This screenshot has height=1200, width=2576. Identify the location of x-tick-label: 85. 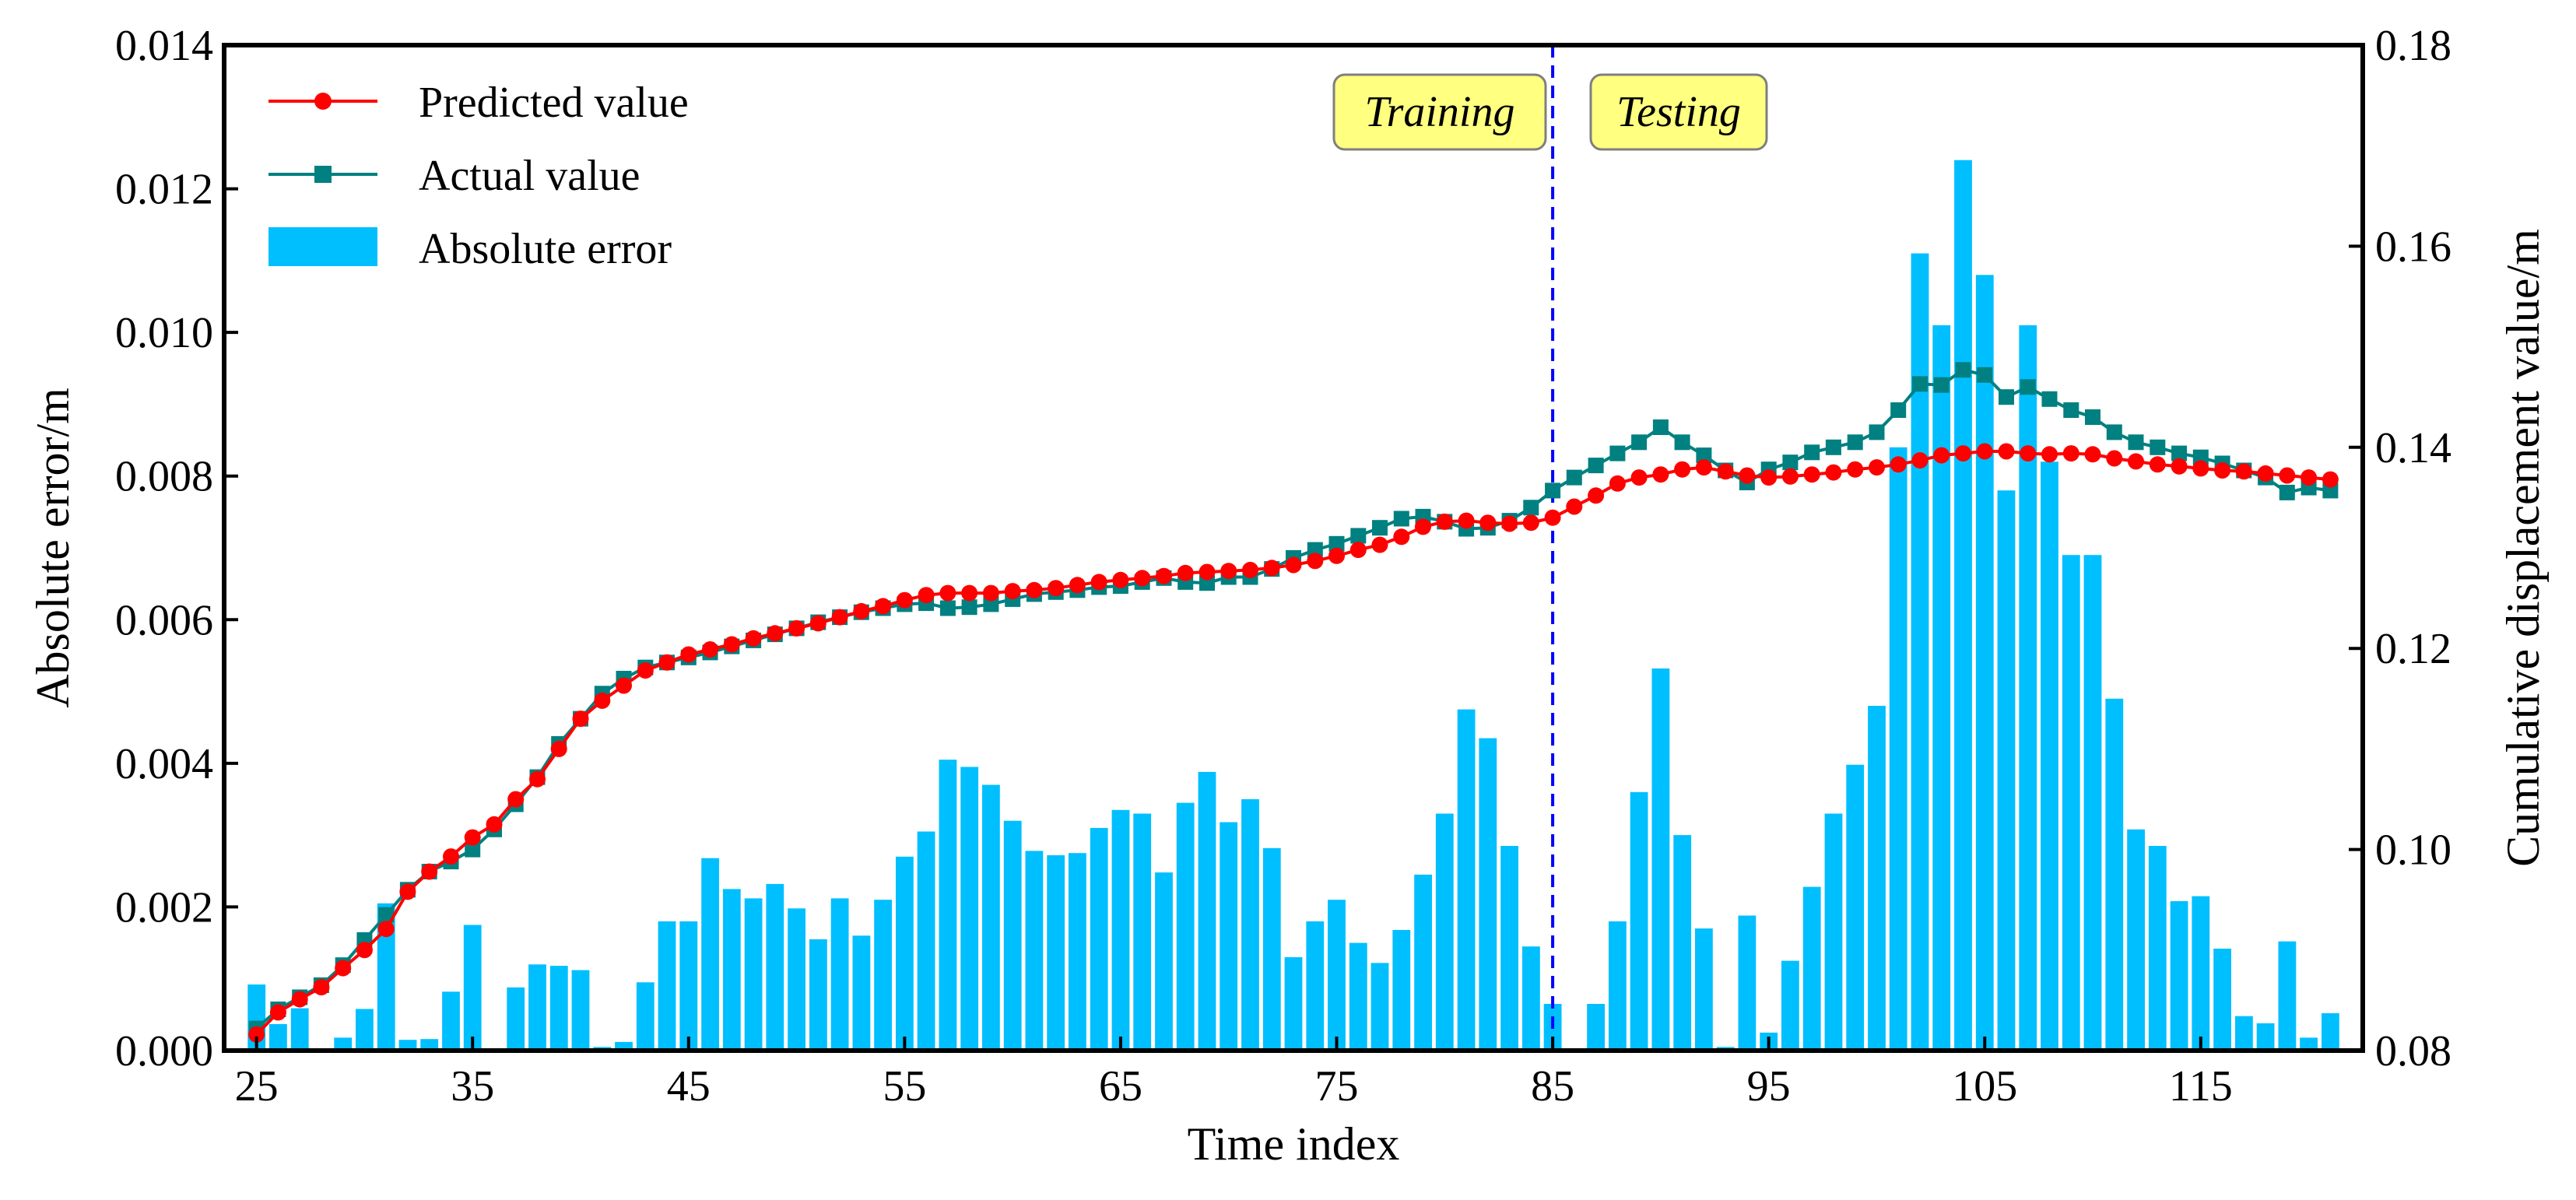
(1553, 1086).